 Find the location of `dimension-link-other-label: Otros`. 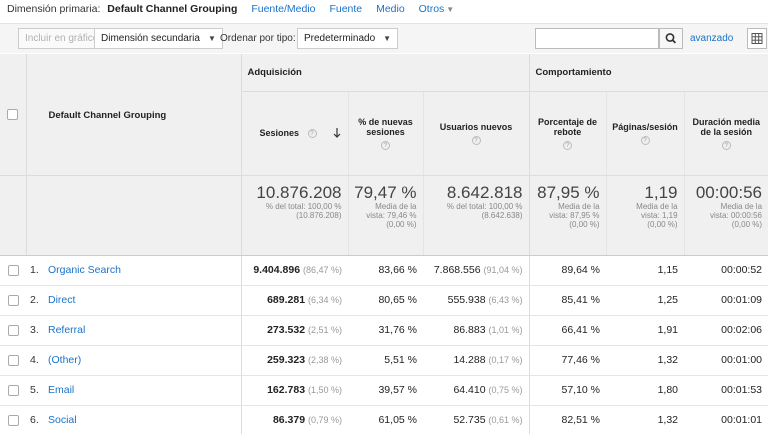

dimension-link-other-label: Otros is located at coordinates (431, 9).